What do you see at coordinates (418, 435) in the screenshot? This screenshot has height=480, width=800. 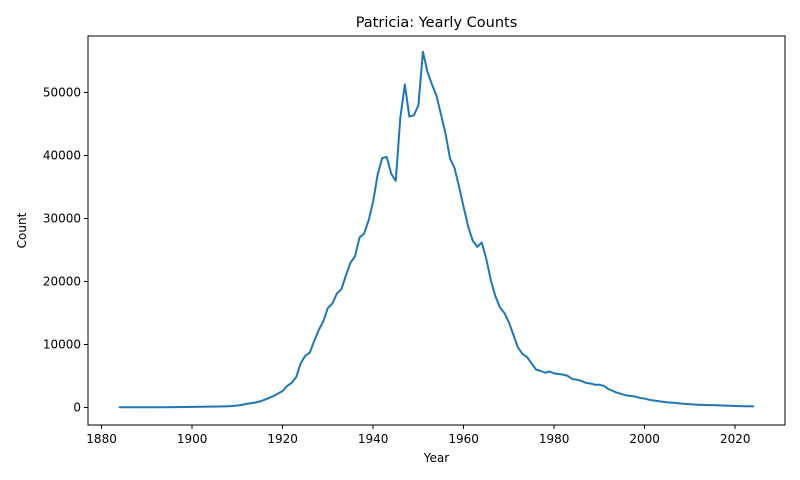 I see `x-axis-ticks: 1880 1900 1920 1940 1960 1980 2000 2020` at bounding box center [418, 435].